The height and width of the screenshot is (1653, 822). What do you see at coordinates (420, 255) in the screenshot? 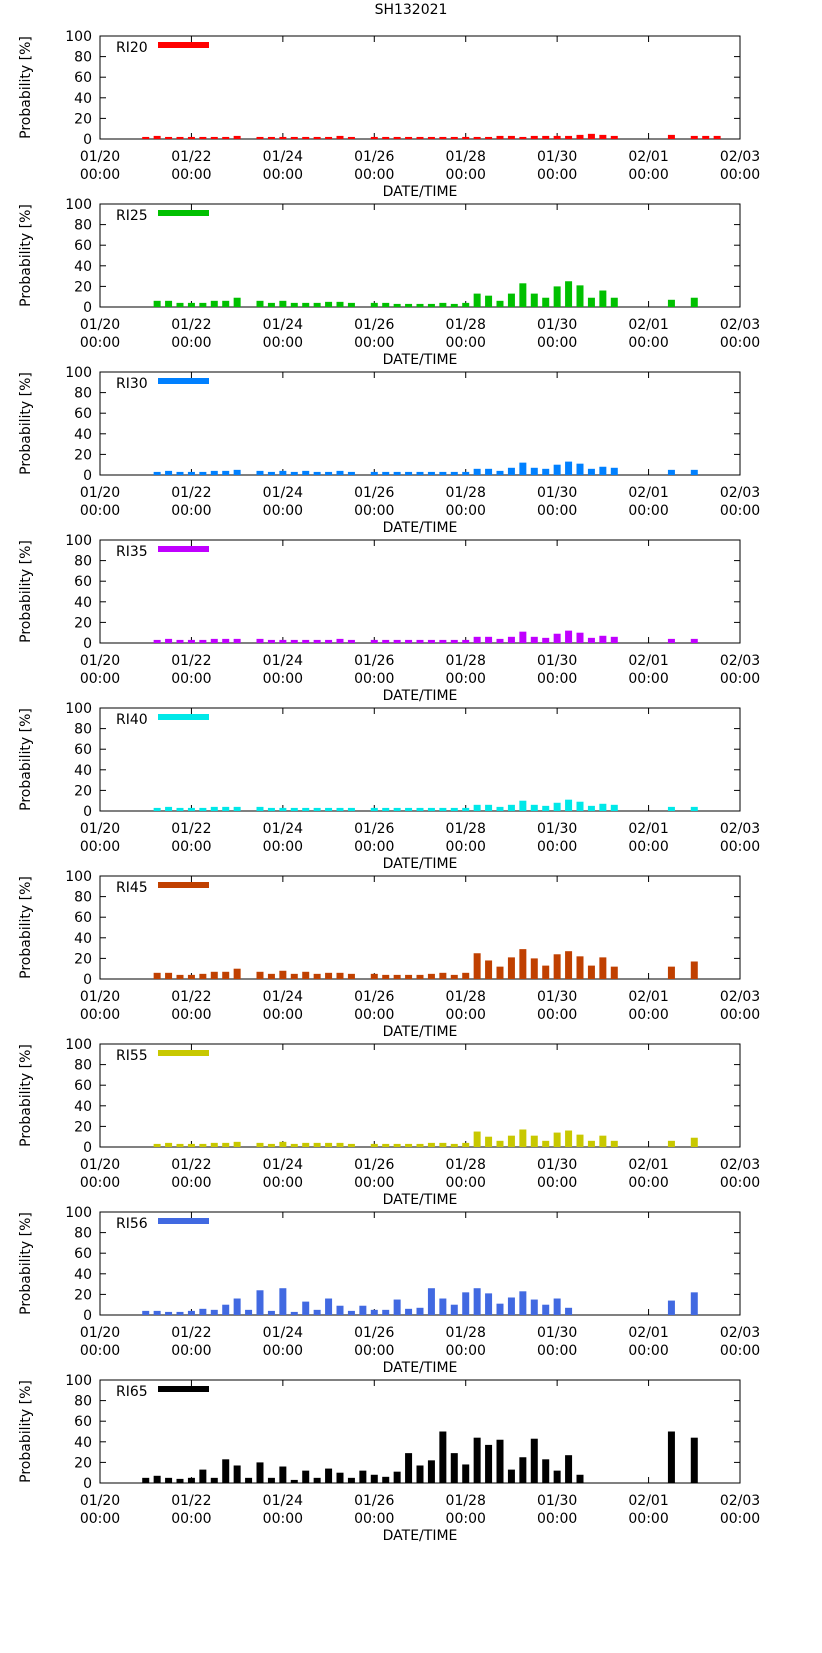
I see `plot-frame` at bounding box center [420, 255].